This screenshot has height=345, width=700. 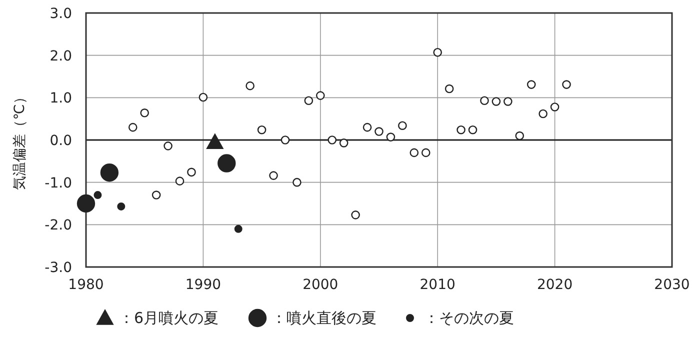 I want to click on legend-label: ：6月噴火の夏, so click(x=169, y=318).